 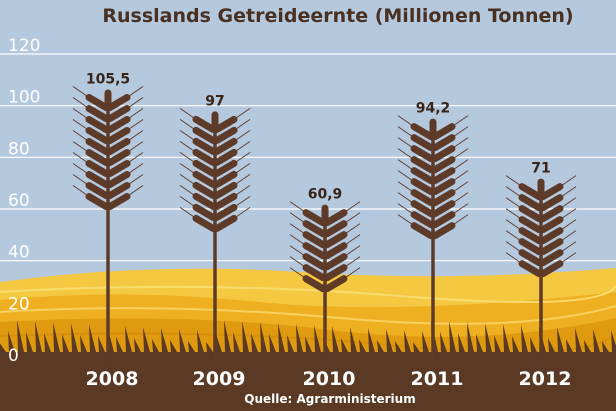 I want to click on x-tick-label: 2012, so click(x=545, y=379).